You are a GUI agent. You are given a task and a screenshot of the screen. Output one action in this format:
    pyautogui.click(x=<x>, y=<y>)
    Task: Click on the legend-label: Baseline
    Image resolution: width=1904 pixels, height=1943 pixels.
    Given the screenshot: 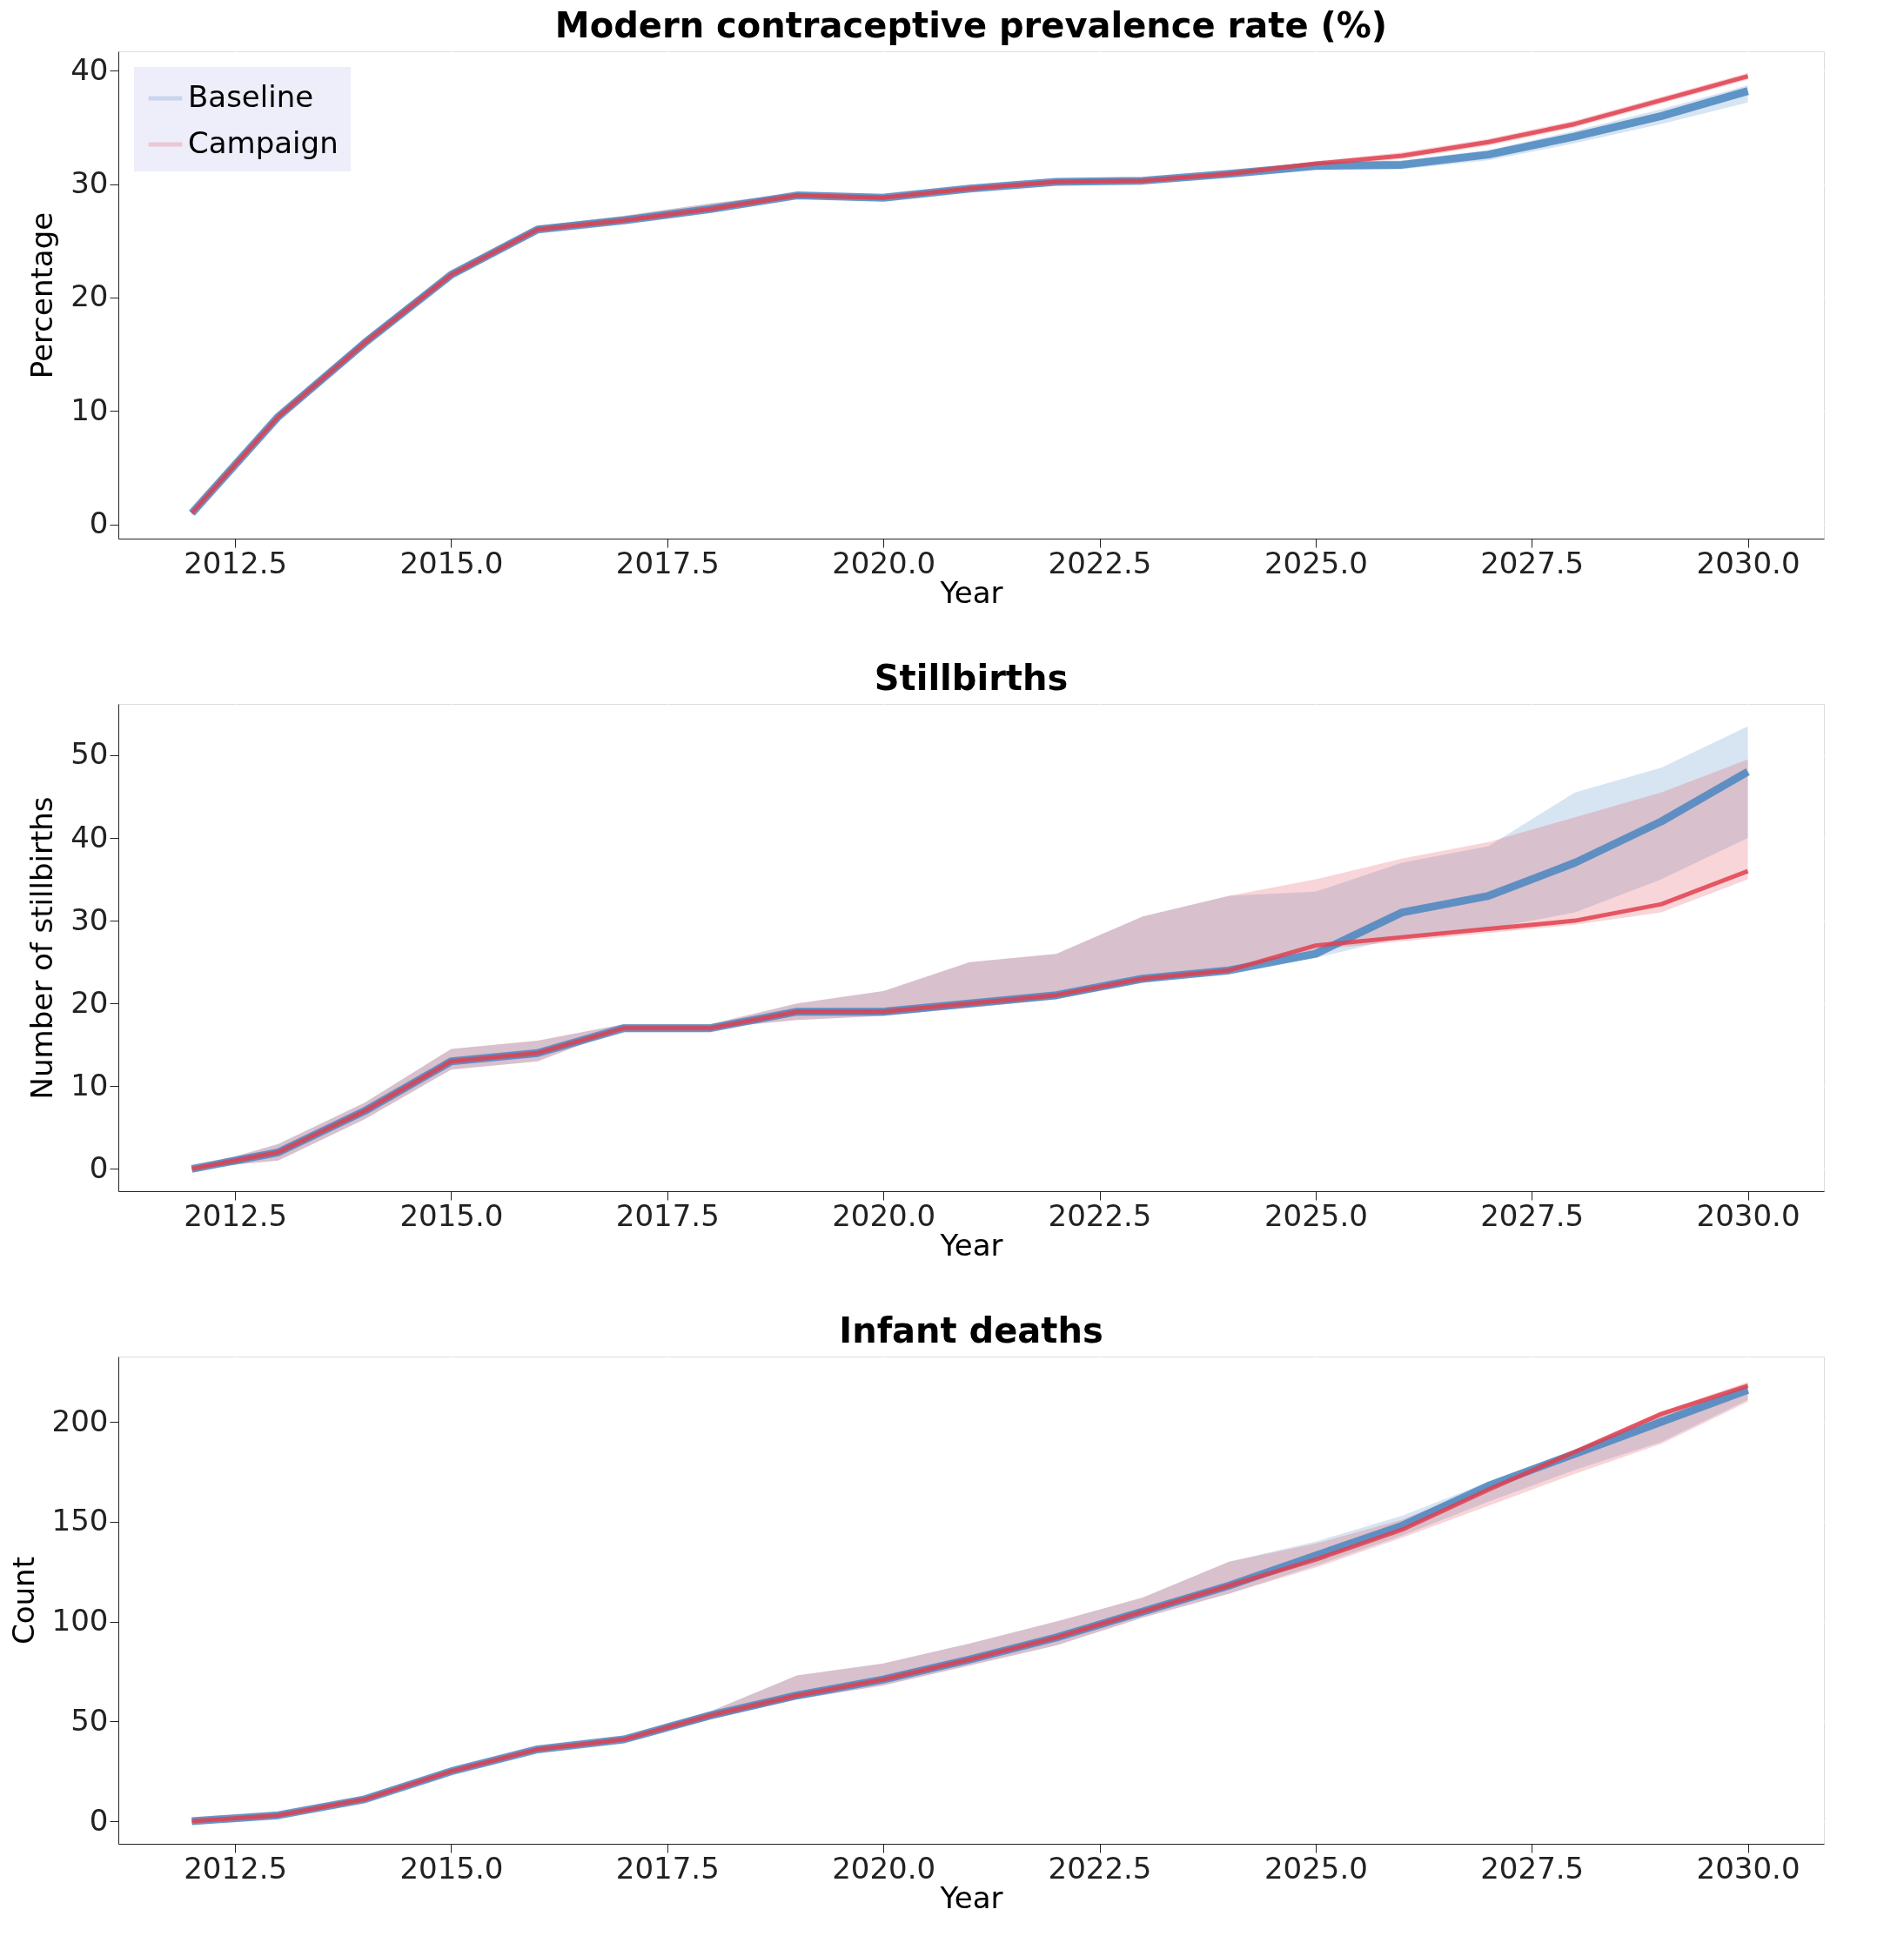 What is the action you would take?
    pyautogui.click(x=251, y=96)
    